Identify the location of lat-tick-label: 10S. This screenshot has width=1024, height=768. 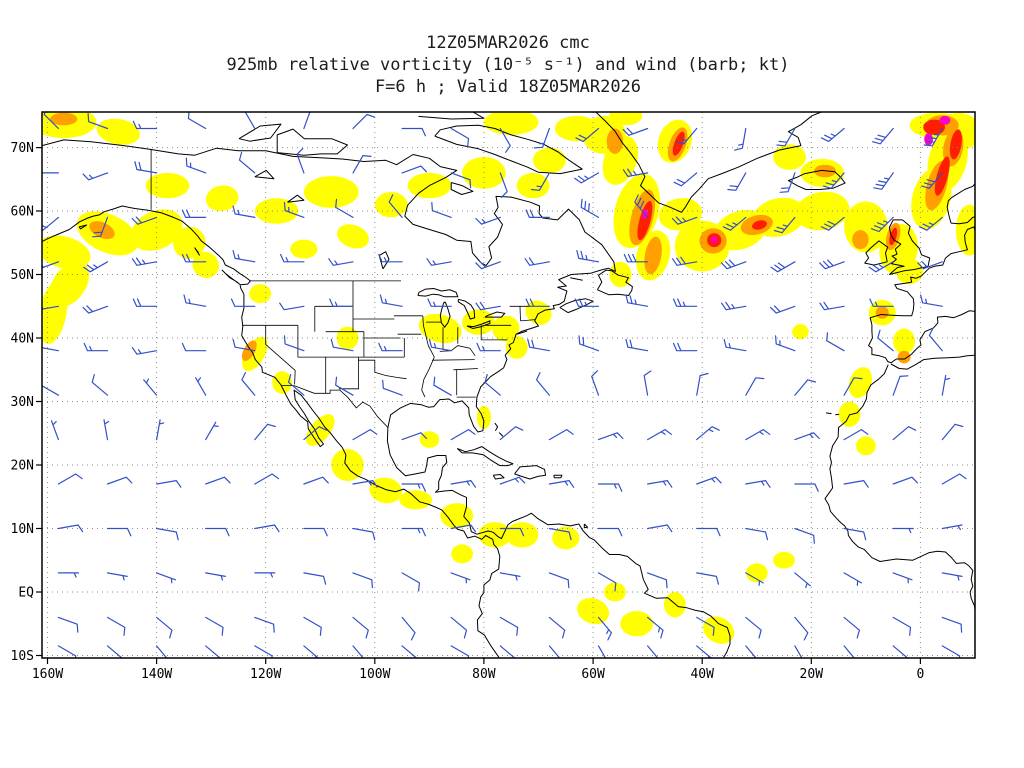
(22, 656).